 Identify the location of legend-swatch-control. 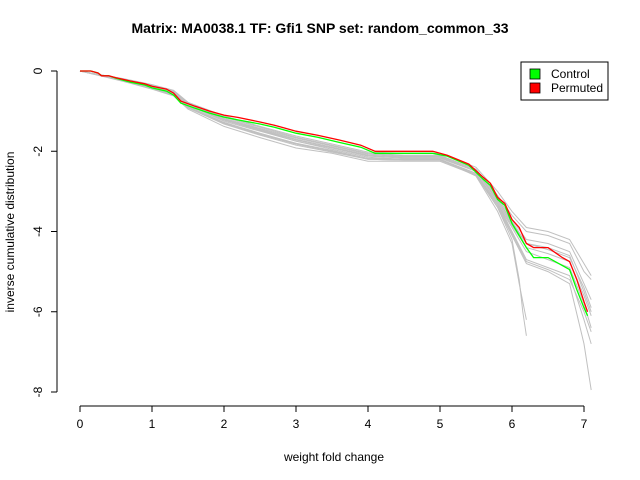
(535, 74).